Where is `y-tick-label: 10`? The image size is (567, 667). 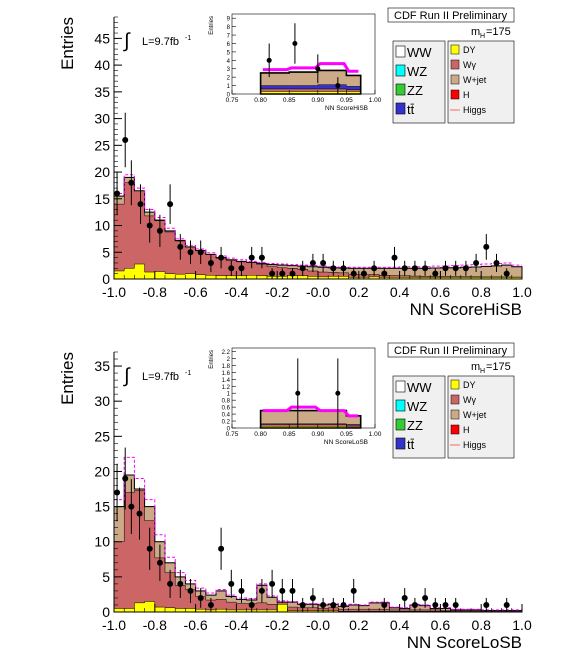
y-tick-label: 10 is located at coordinates (102, 226).